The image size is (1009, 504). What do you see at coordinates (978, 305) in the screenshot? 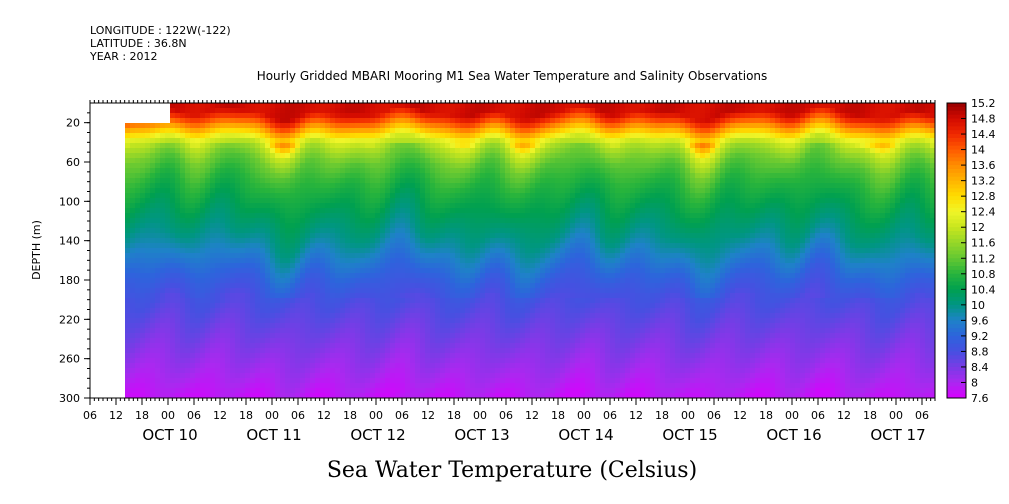
I see `colorbar-label: 10` at bounding box center [978, 305].